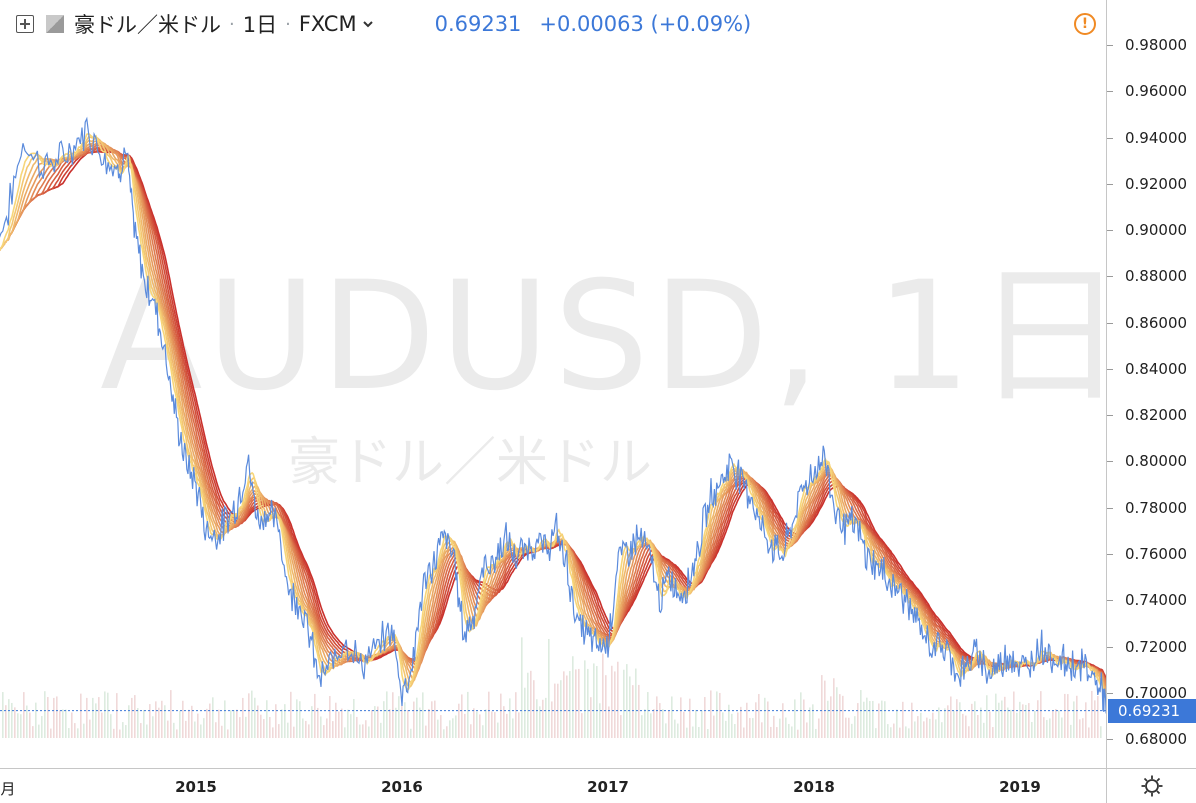  Describe the element at coordinates (260, 25) in the screenshot. I see `interval-label: 1日` at that location.